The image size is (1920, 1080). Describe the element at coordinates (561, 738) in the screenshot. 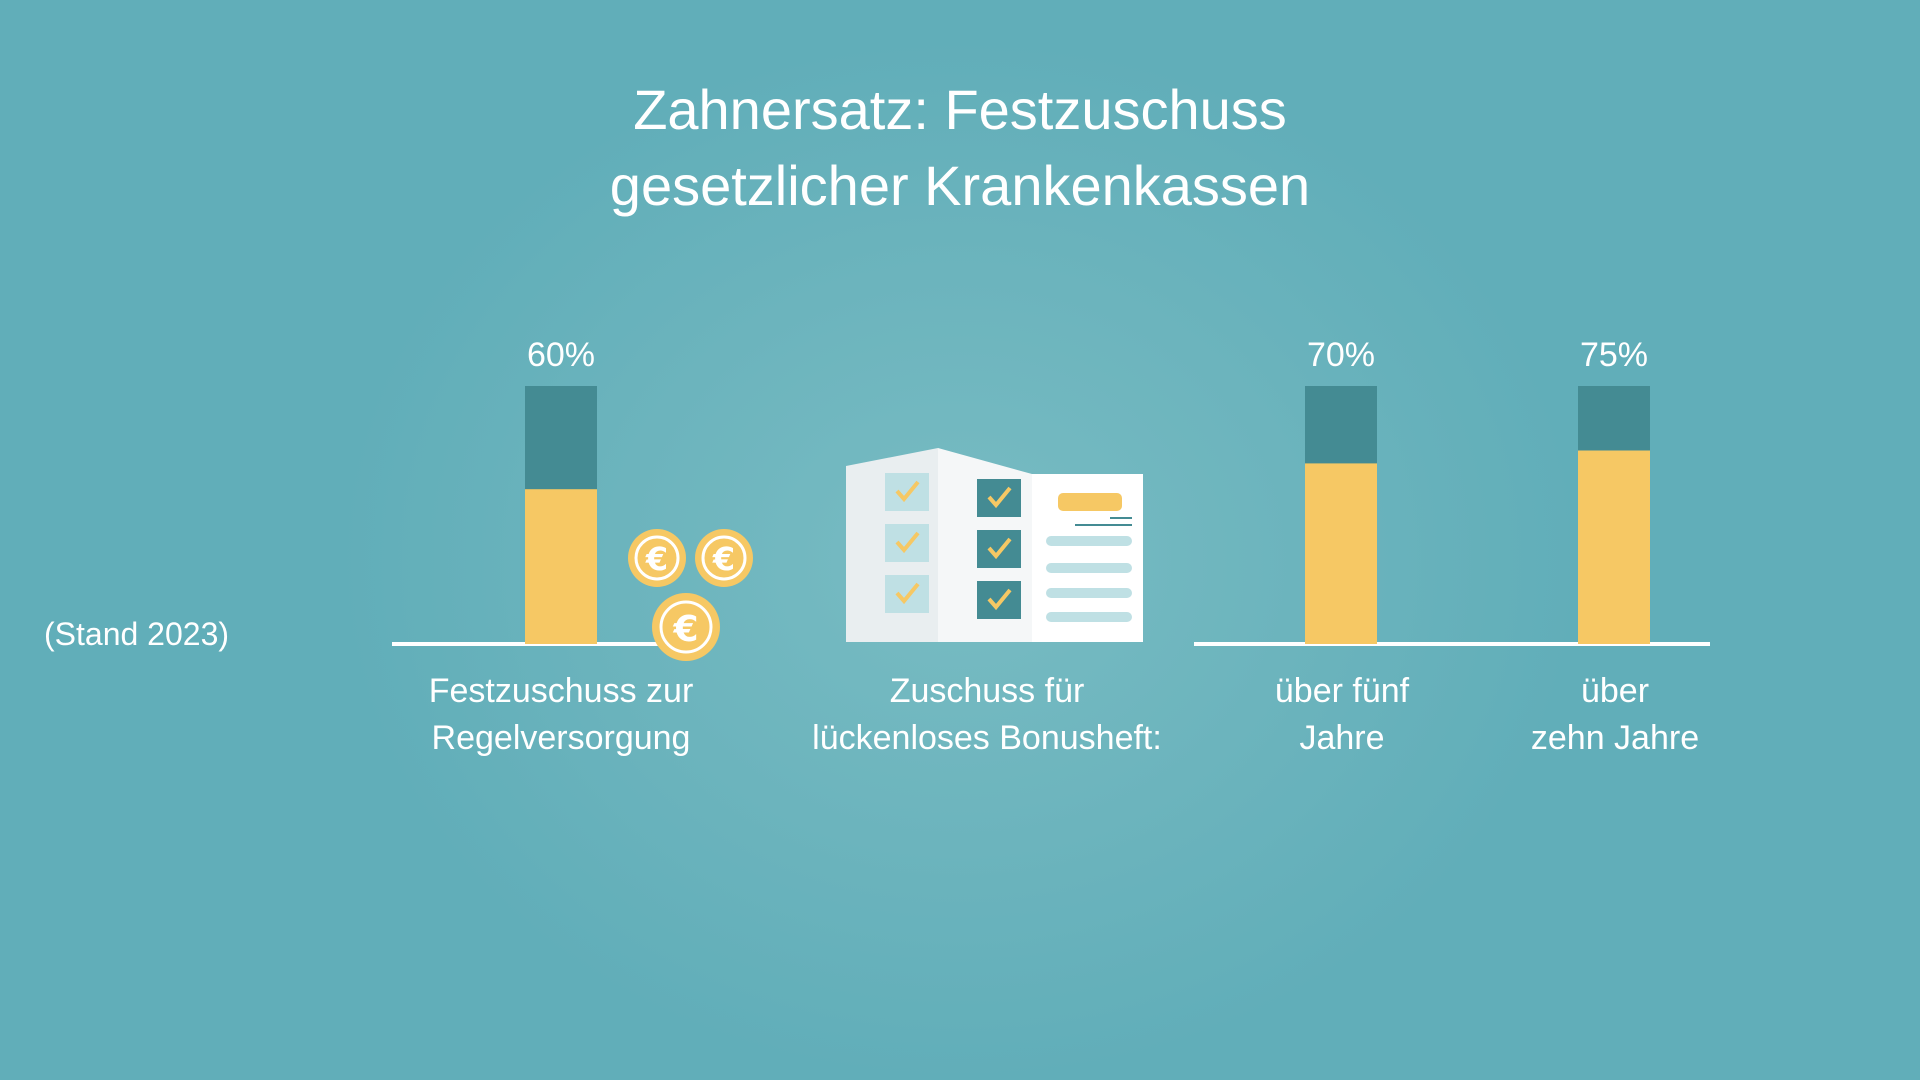

I see `category-label-line: Regelversorgung` at that location.